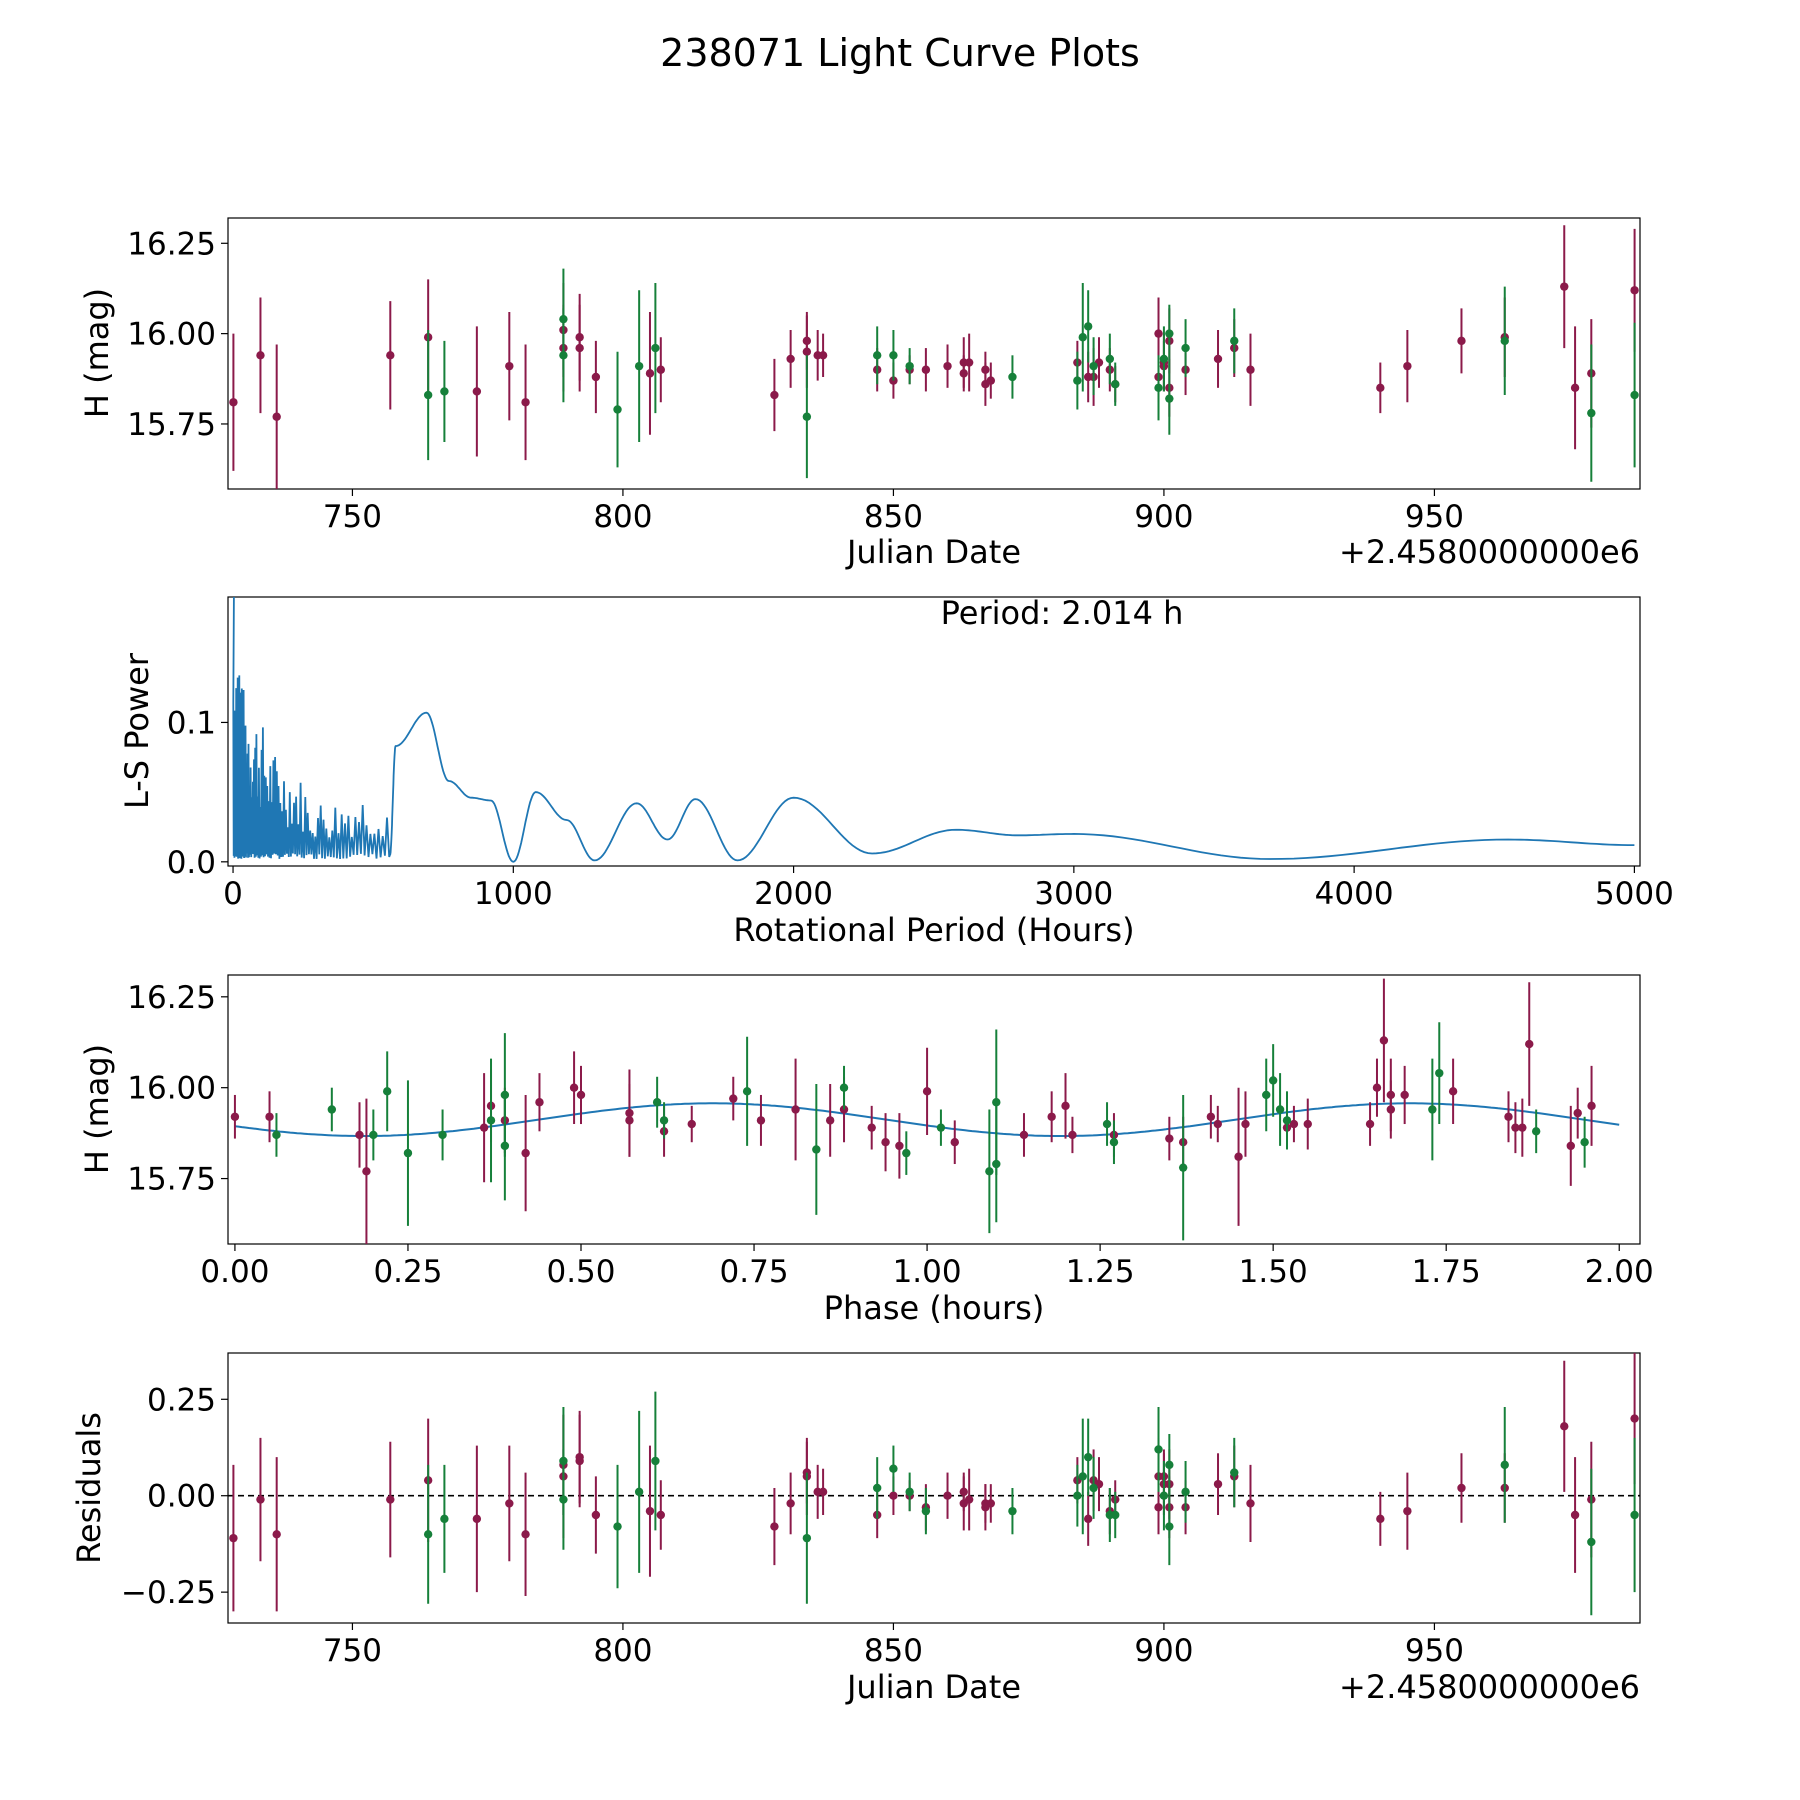 This screenshot has height=1800, width=1800. What do you see at coordinates (893, 517) in the screenshot?
I see `x-tick-label: 850` at bounding box center [893, 517].